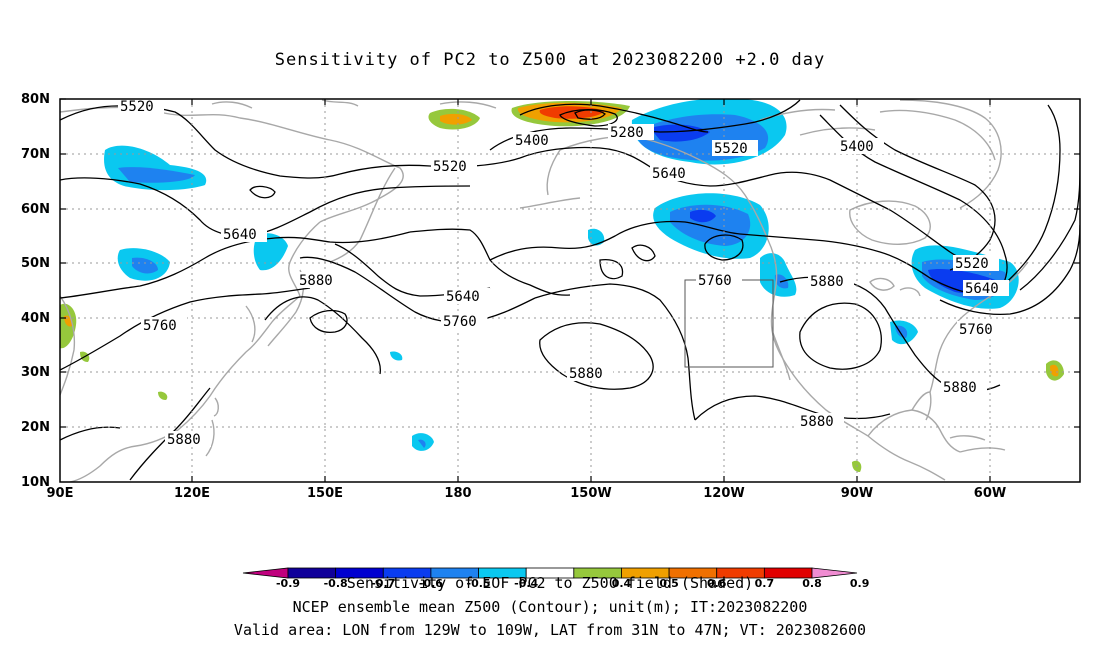 The height and width of the screenshot is (650, 1100). Describe the element at coordinates (210, 438) in the screenshot. I see `coastline-philippines` at that location.